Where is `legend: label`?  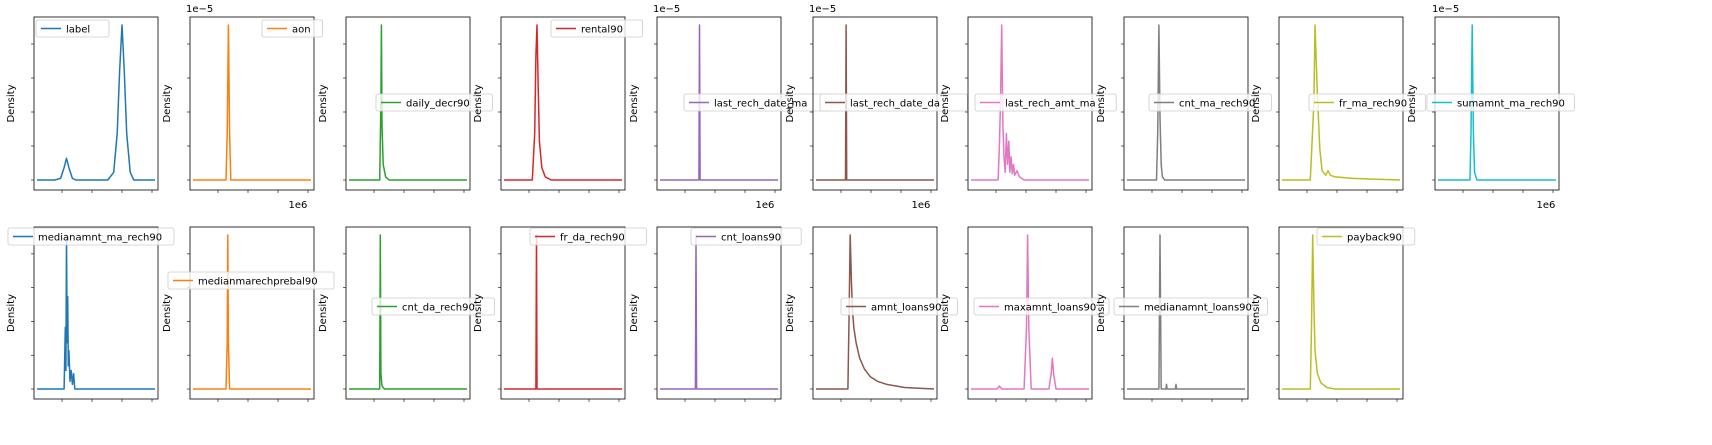 legend: label is located at coordinates (72, 28).